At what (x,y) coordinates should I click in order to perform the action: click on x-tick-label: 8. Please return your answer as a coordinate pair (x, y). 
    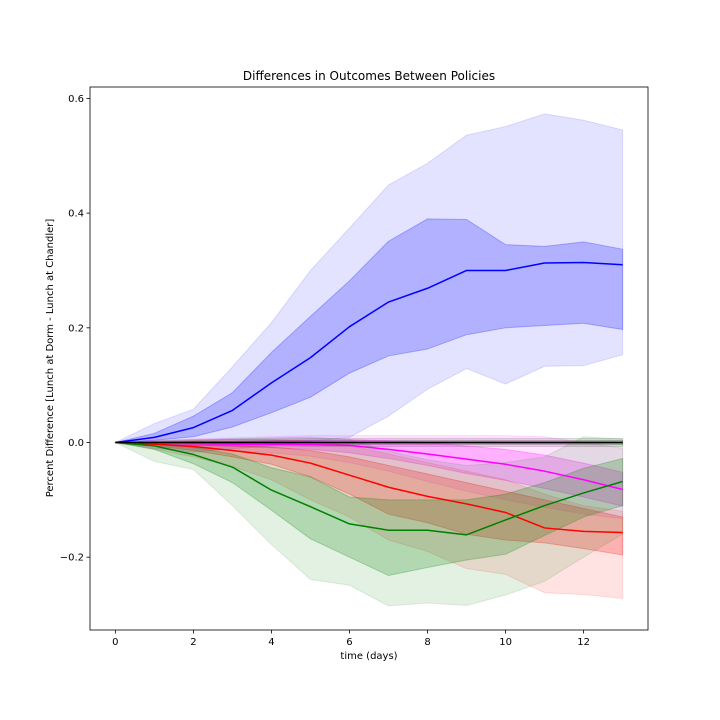
    Looking at the image, I should click on (427, 642).